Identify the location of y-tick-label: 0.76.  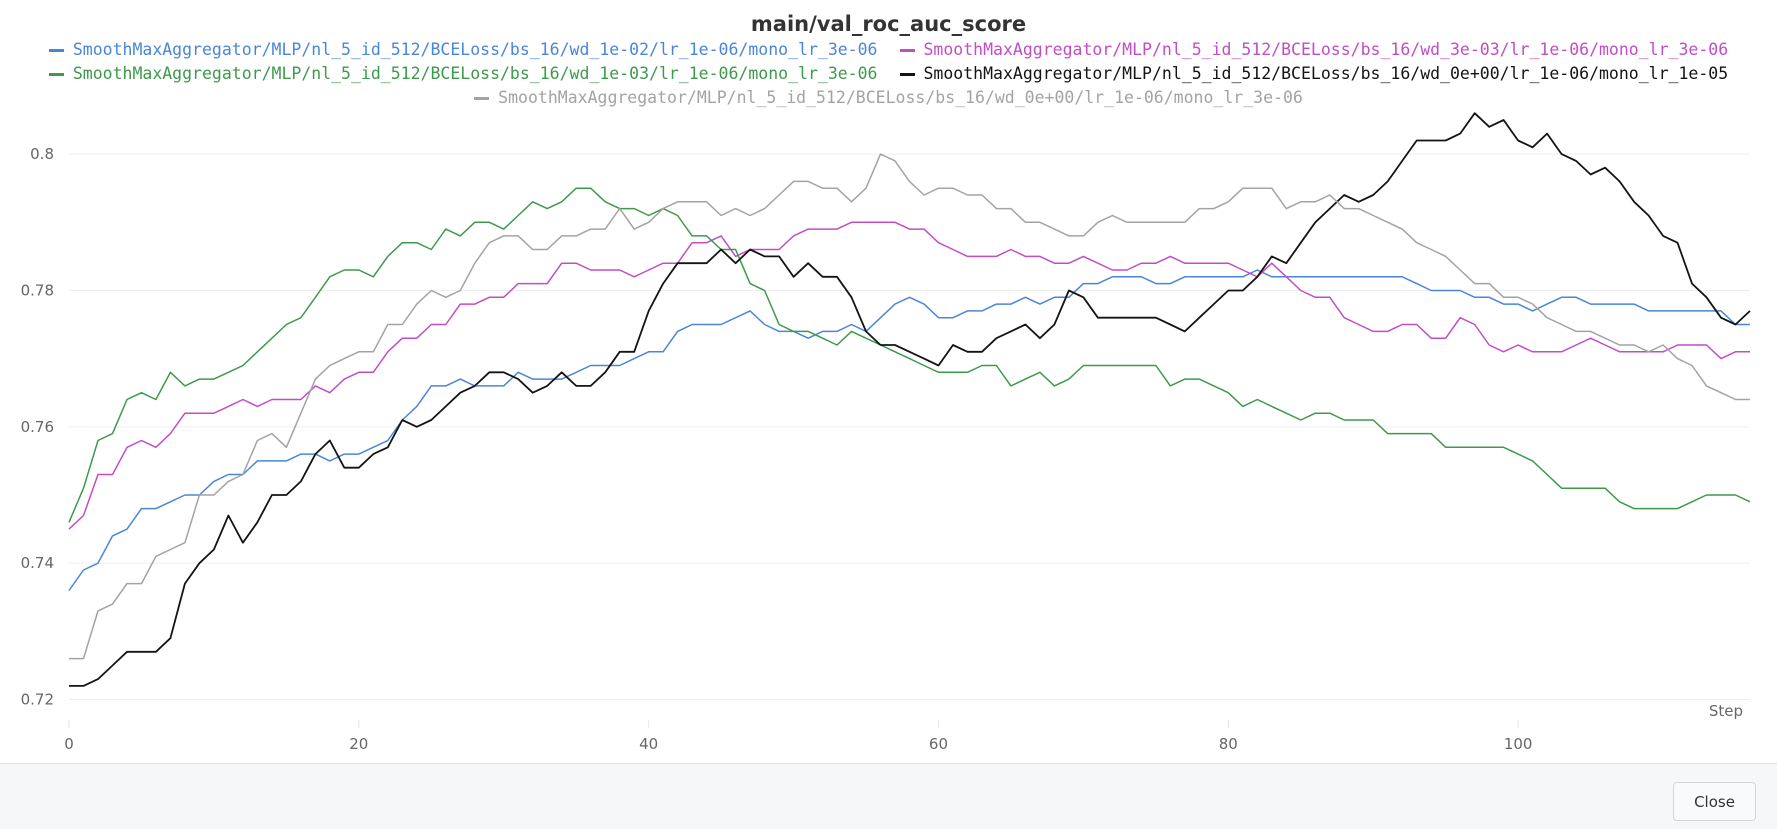
(37, 427).